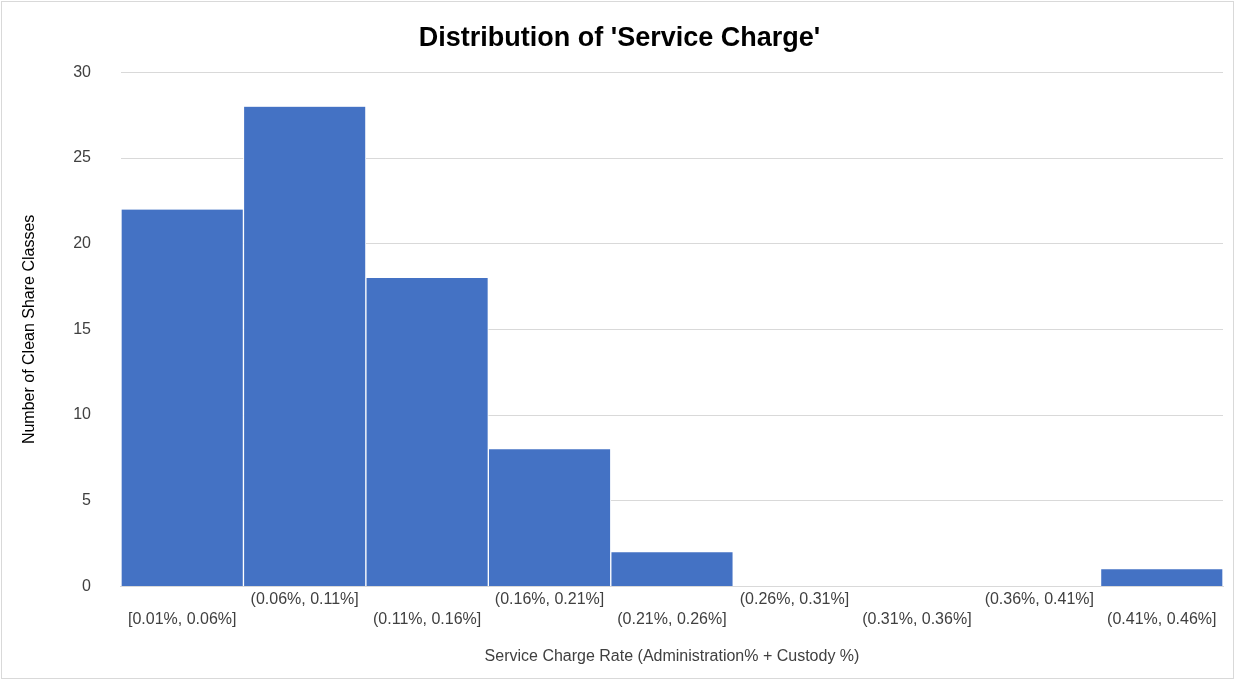 The image size is (1235, 680). I want to click on x-tick-label: (0.21%, 0.26%], so click(672, 618).